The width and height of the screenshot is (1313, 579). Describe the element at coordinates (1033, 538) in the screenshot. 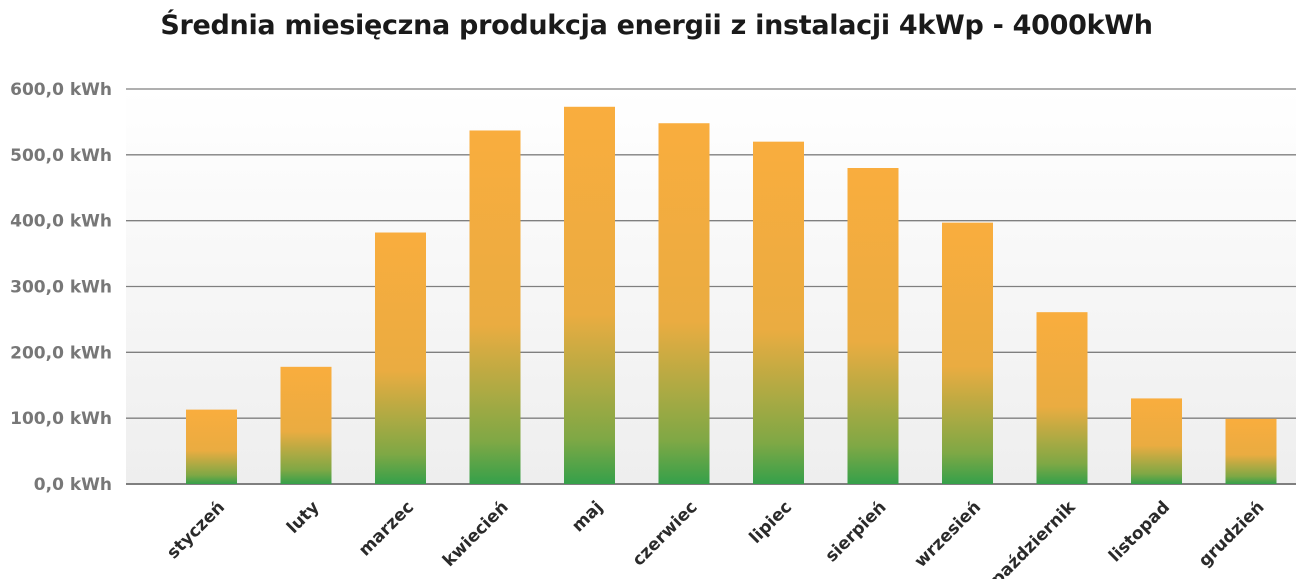

I see `x-category-label: październik` at that location.